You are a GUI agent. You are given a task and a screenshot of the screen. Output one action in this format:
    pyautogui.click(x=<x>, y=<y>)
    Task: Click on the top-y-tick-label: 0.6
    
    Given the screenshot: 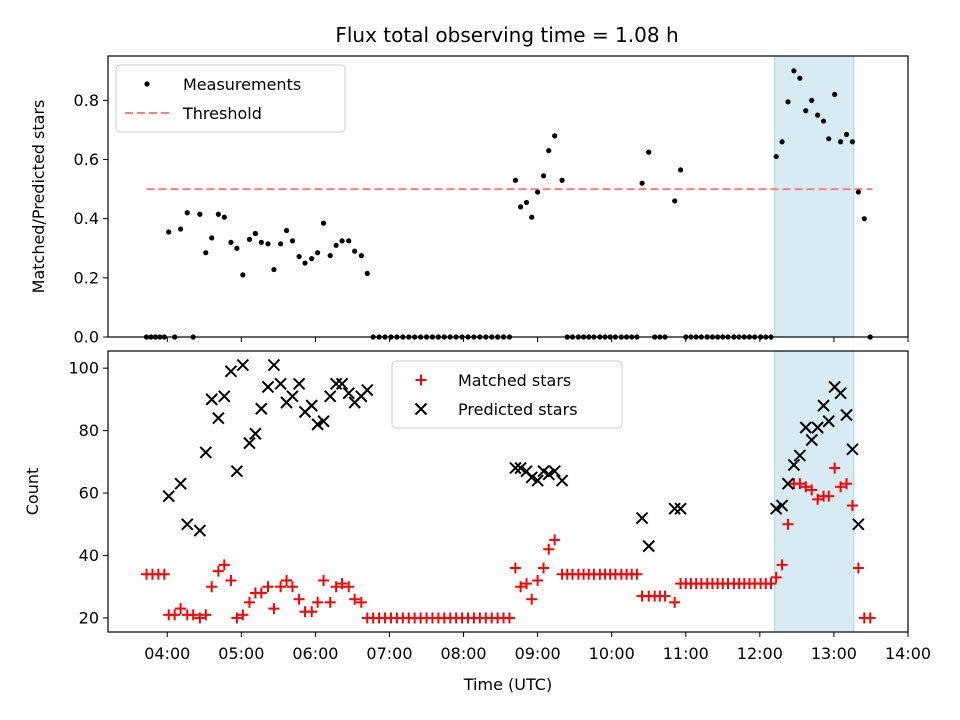 What is the action you would take?
    pyautogui.click(x=86, y=159)
    